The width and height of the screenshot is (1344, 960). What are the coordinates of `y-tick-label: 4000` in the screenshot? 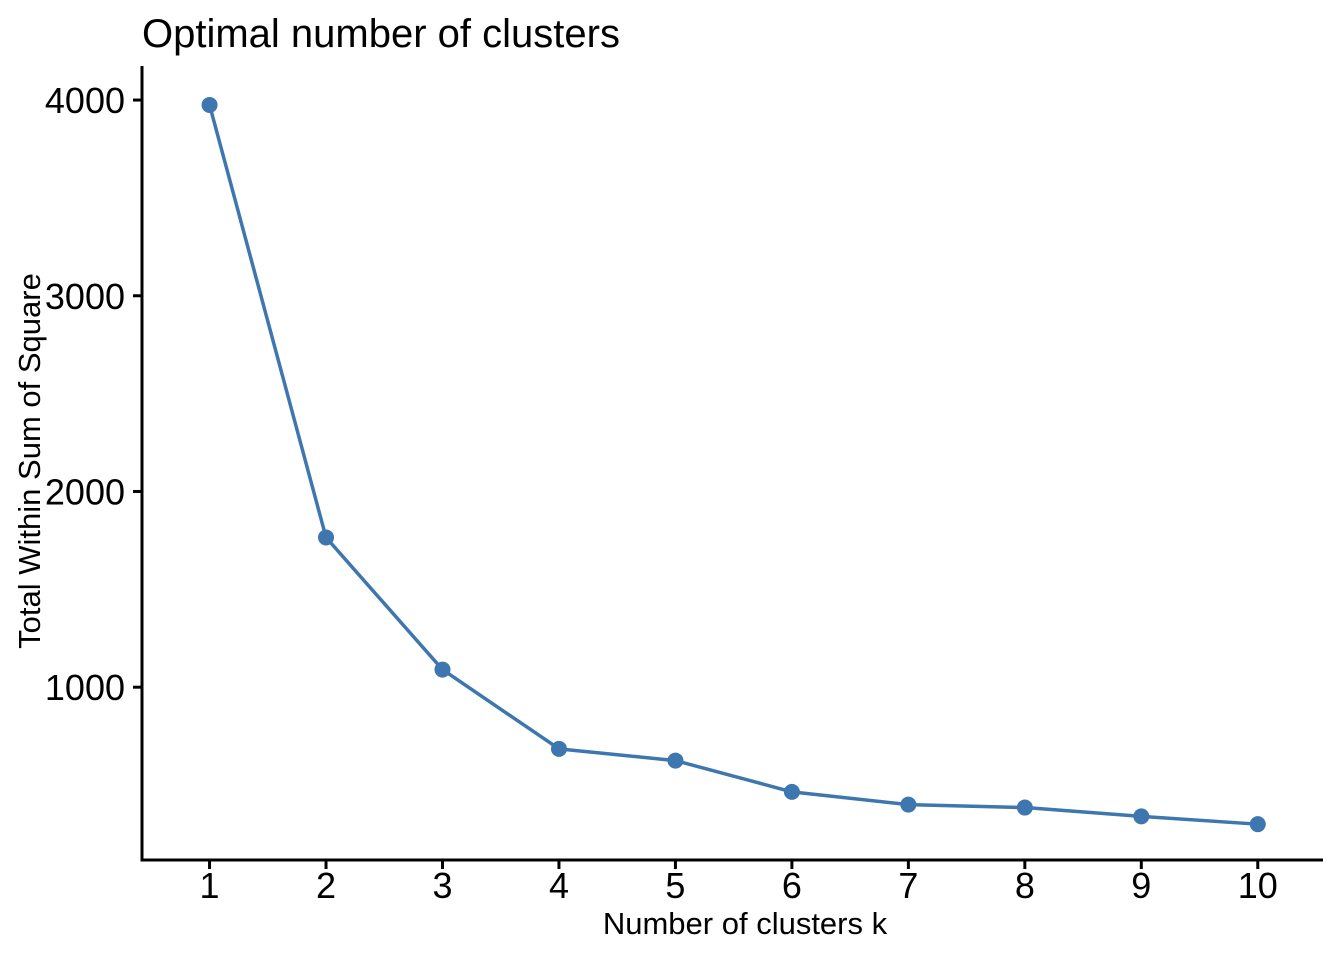 It's located at (85, 100).